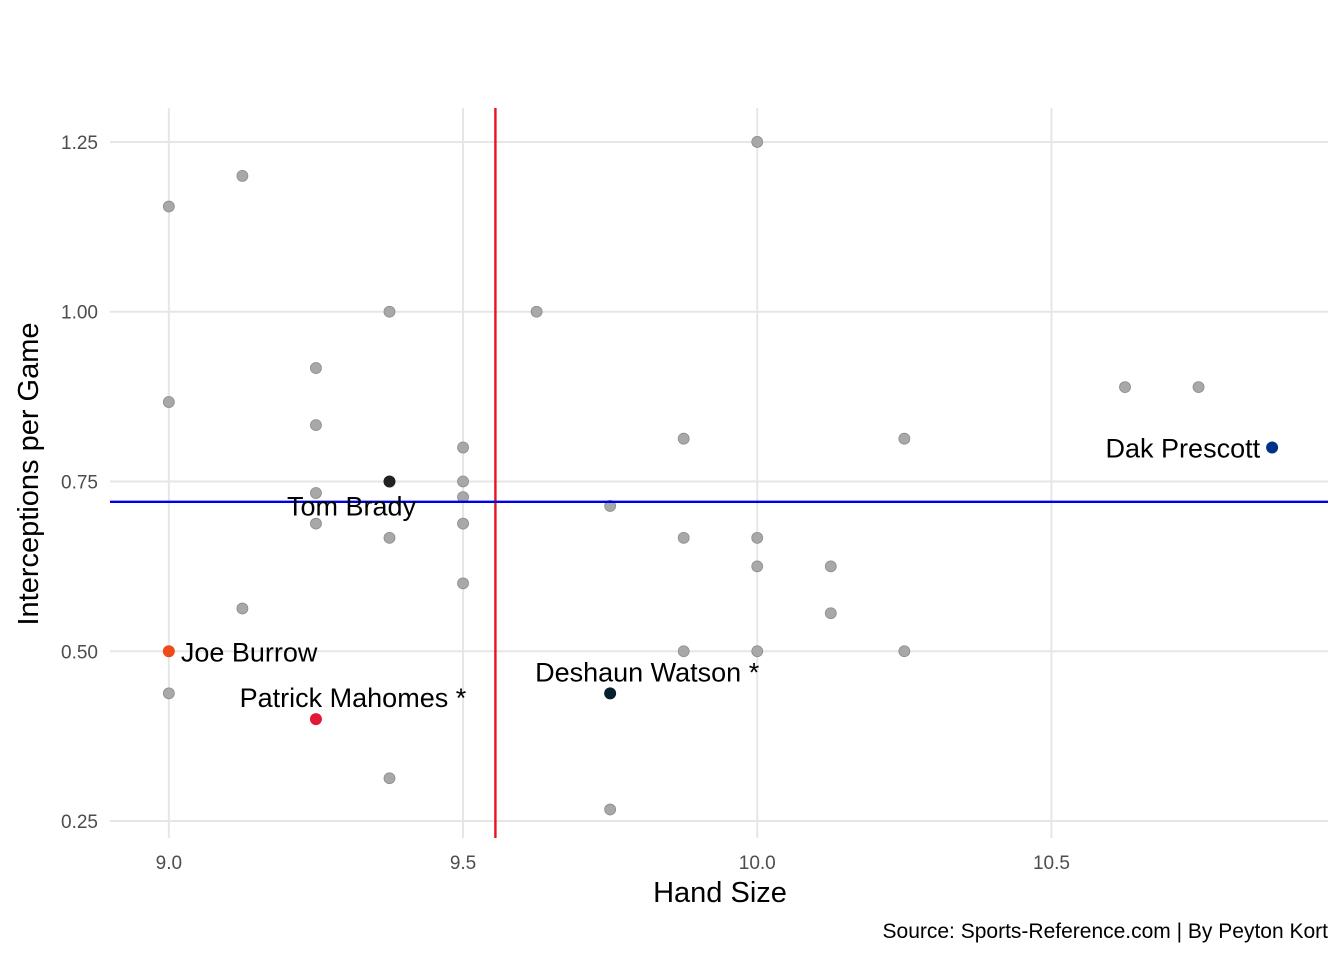  What do you see at coordinates (613, 863) in the screenshot?
I see `x-axis-ticks: 9.0 9.5 10.0 10.5` at bounding box center [613, 863].